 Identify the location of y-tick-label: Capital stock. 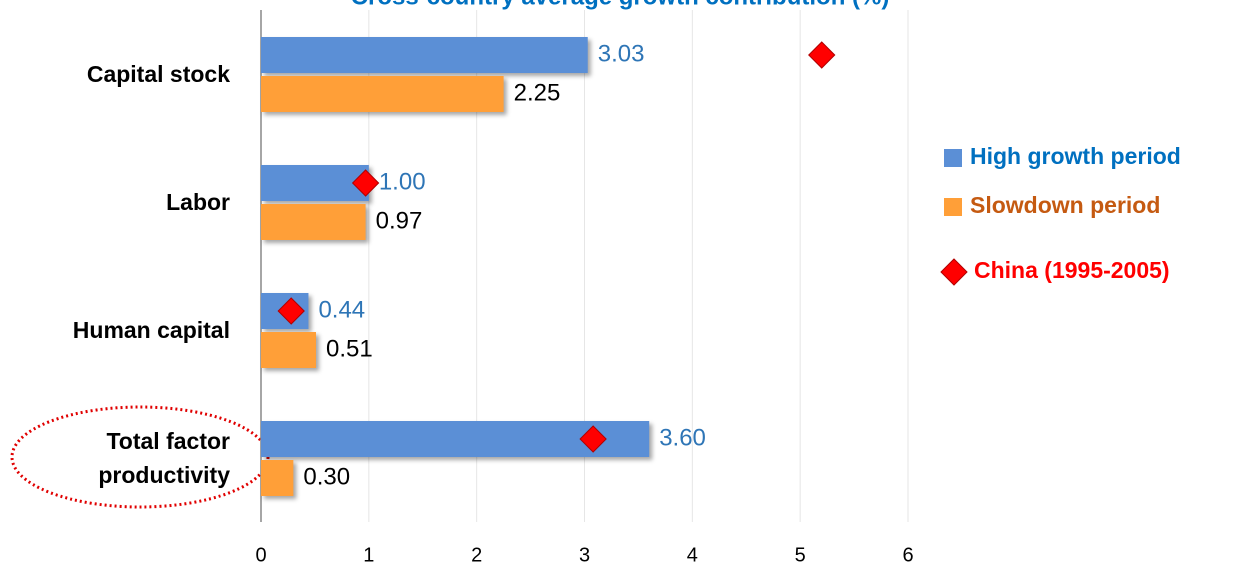
(158, 74).